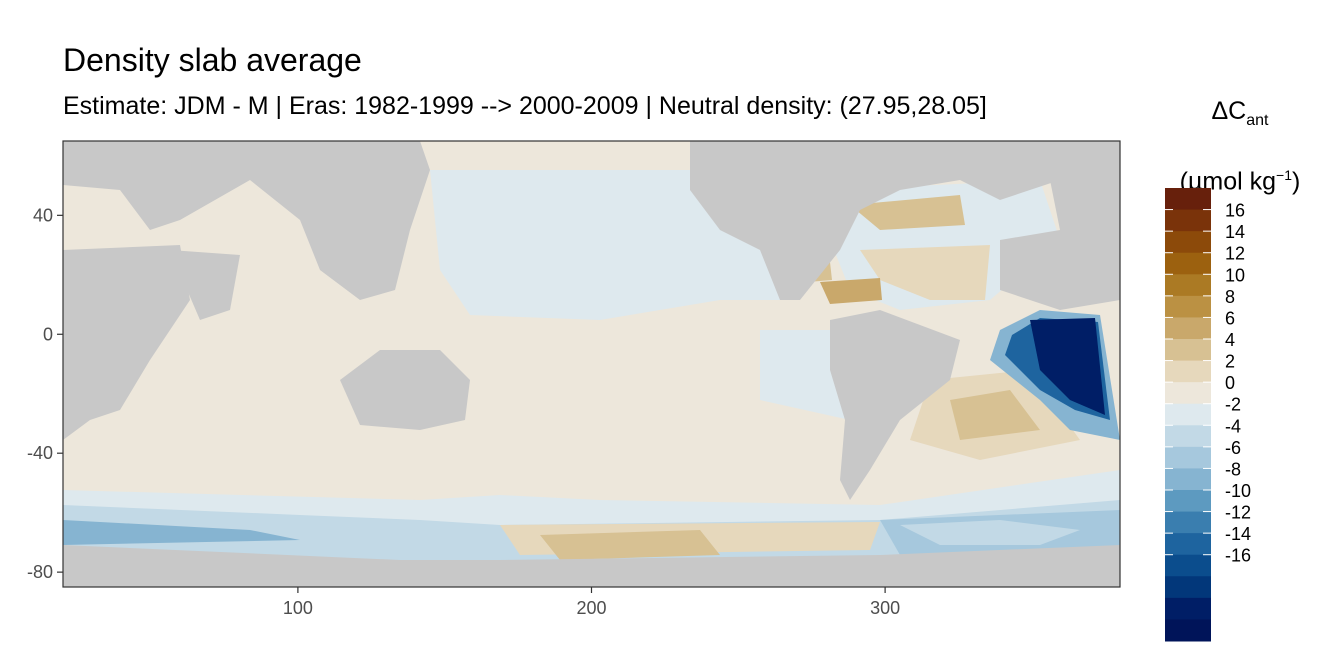  What do you see at coordinates (40, 572) in the screenshot?
I see `y-tick-label: -80` at bounding box center [40, 572].